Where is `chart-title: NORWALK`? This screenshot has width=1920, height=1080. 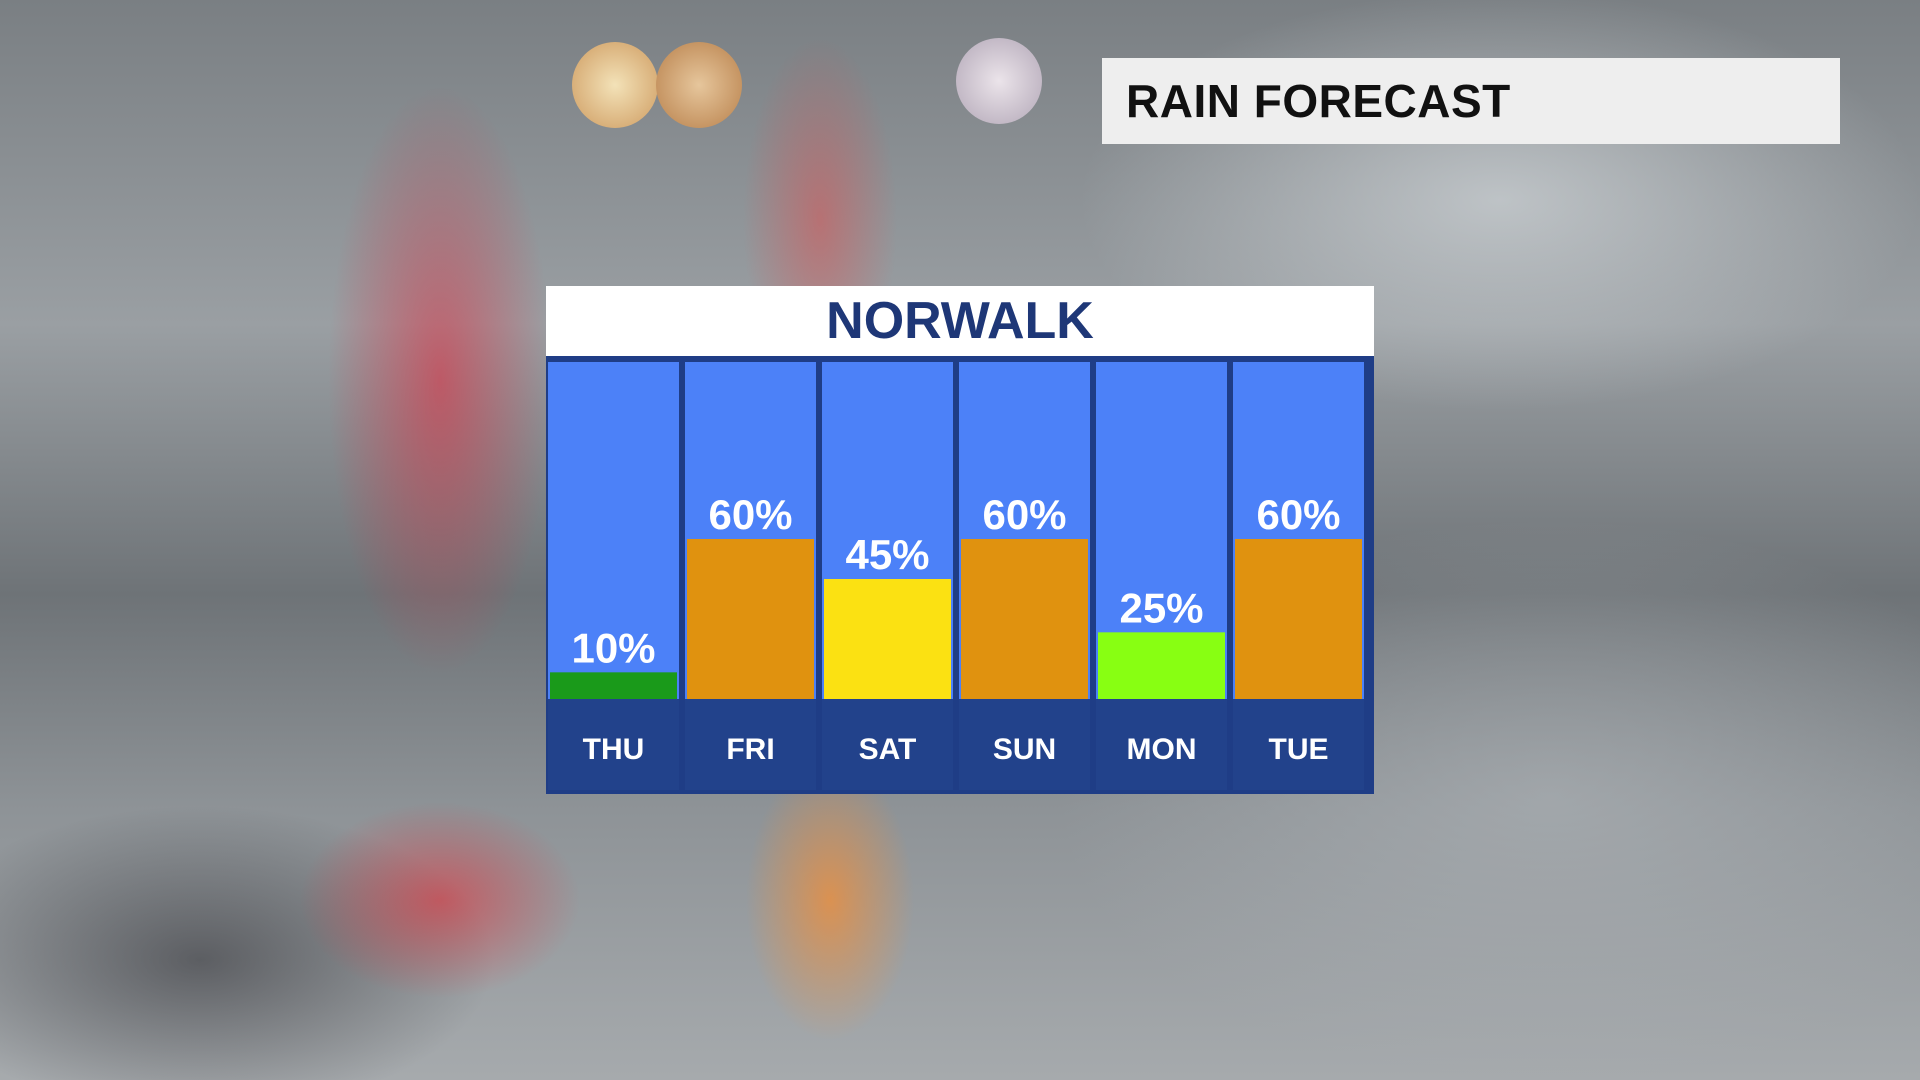 chart-title: NORWALK is located at coordinates (960, 321).